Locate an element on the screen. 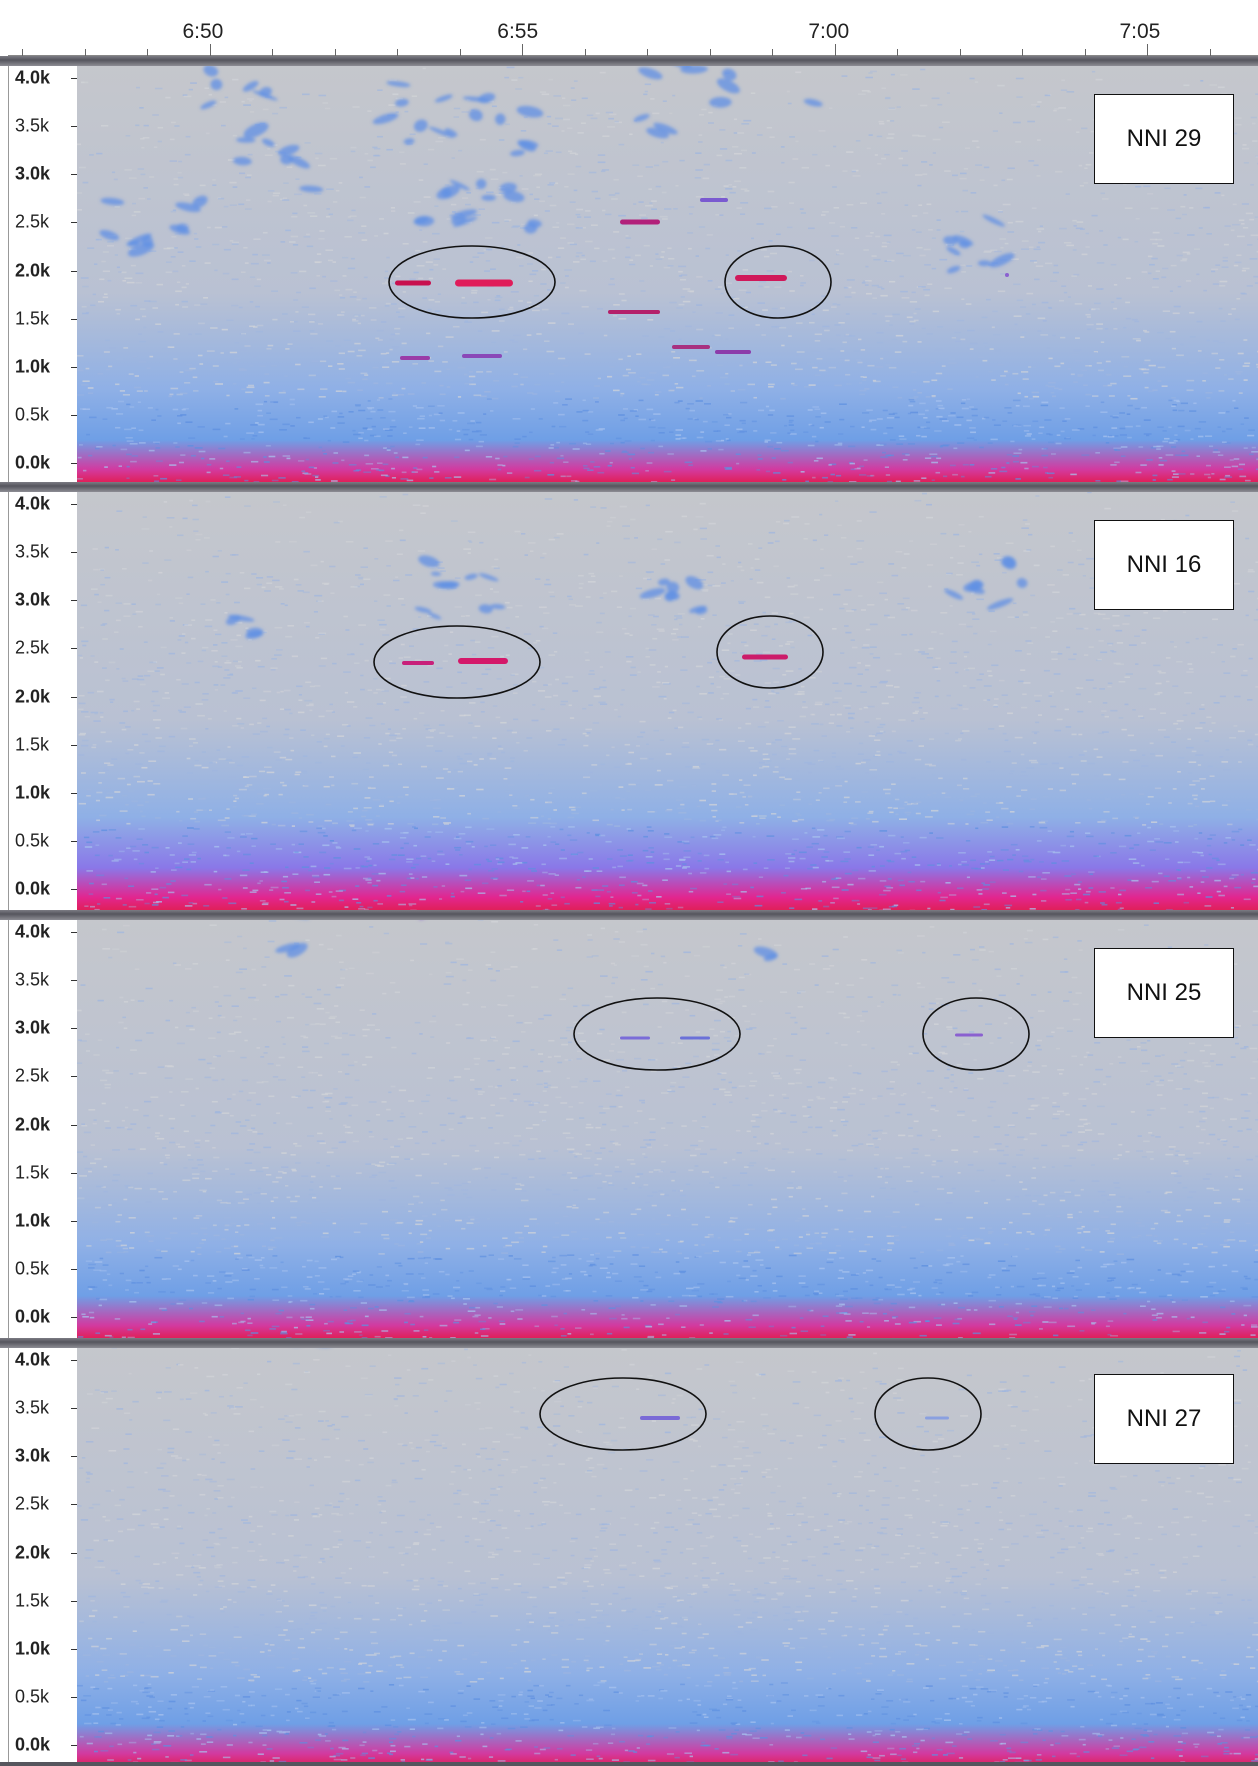 The height and width of the screenshot is (1766, 1258). track-bottom-border is located at coordinates (629, 1764).